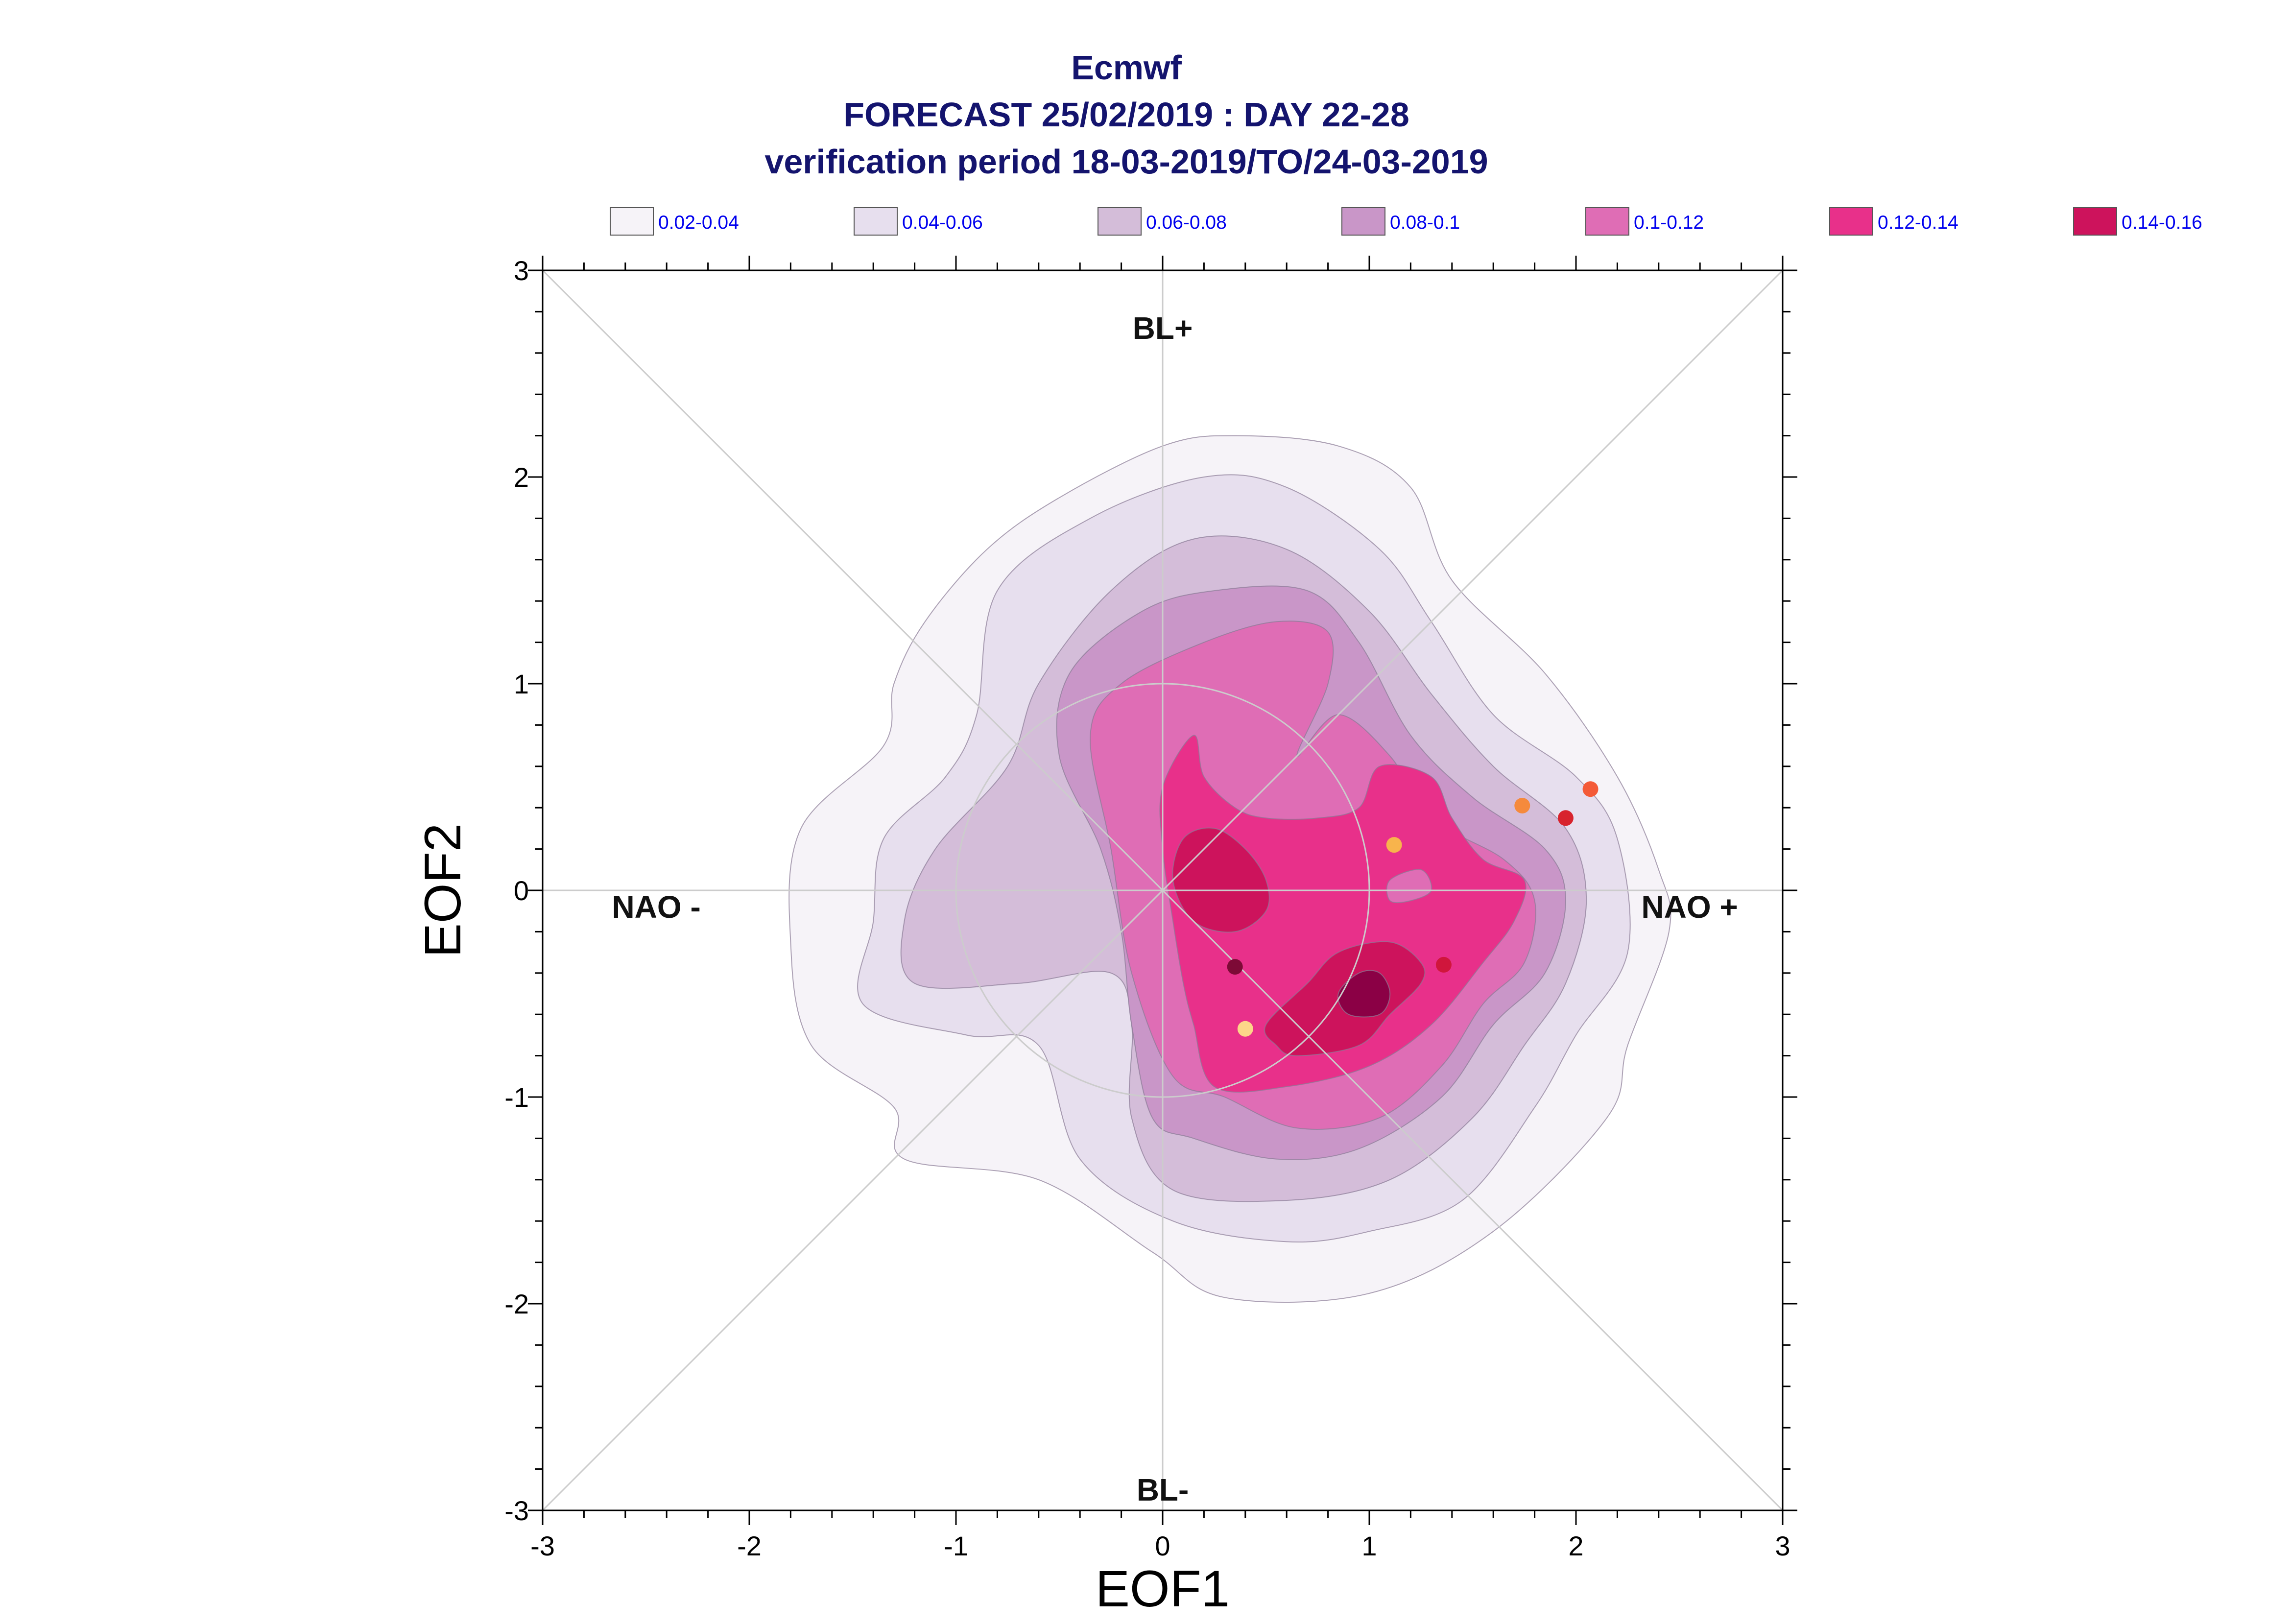 The height and width of the screenshot is (1624, 2291). What do you see at coordinates (656, 907) in the screenshot?
I see `region-label: NAO -` at bounding box center [656, 907].